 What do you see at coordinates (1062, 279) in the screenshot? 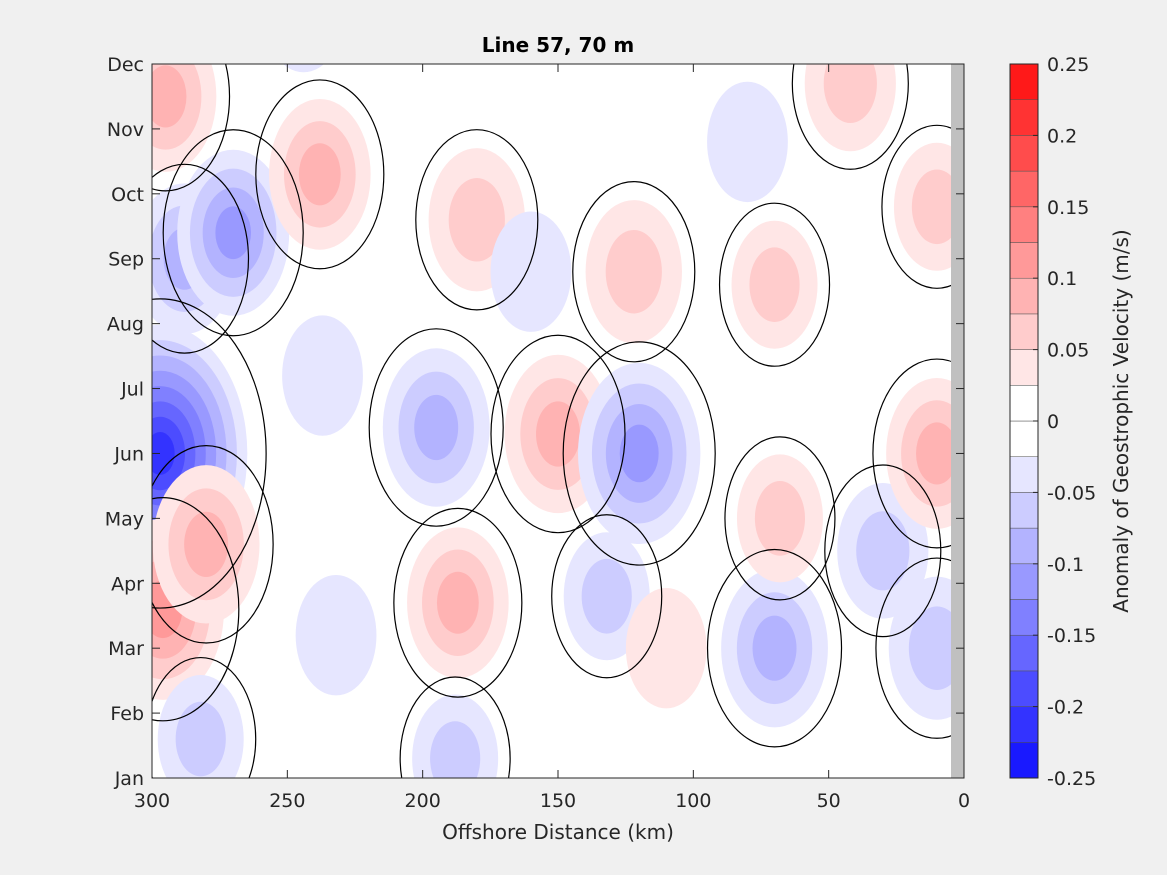
I see `colorbar-tick-label: 0.1` at bounding box center [1062, 279].